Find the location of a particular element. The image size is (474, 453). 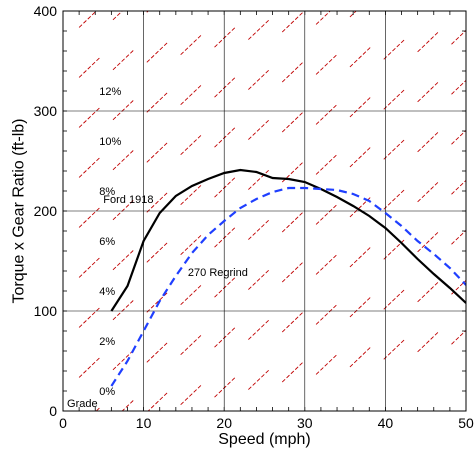

x-tick-label: 30 is located at coordinates (305, 423).